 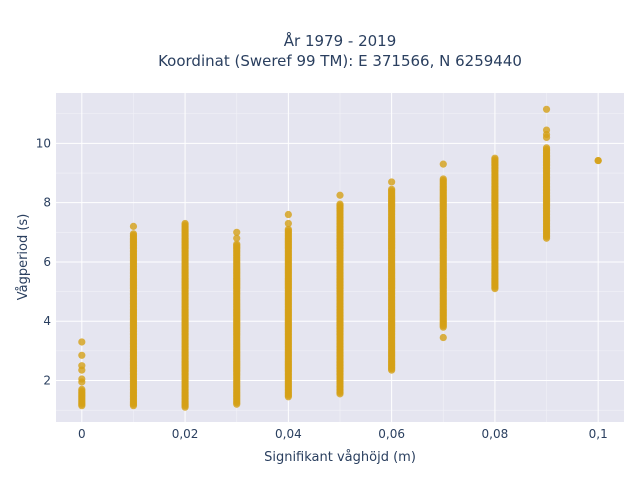 I want to click on chart-title-line1: År 1979 - 2019, so click(x=340, y=40).